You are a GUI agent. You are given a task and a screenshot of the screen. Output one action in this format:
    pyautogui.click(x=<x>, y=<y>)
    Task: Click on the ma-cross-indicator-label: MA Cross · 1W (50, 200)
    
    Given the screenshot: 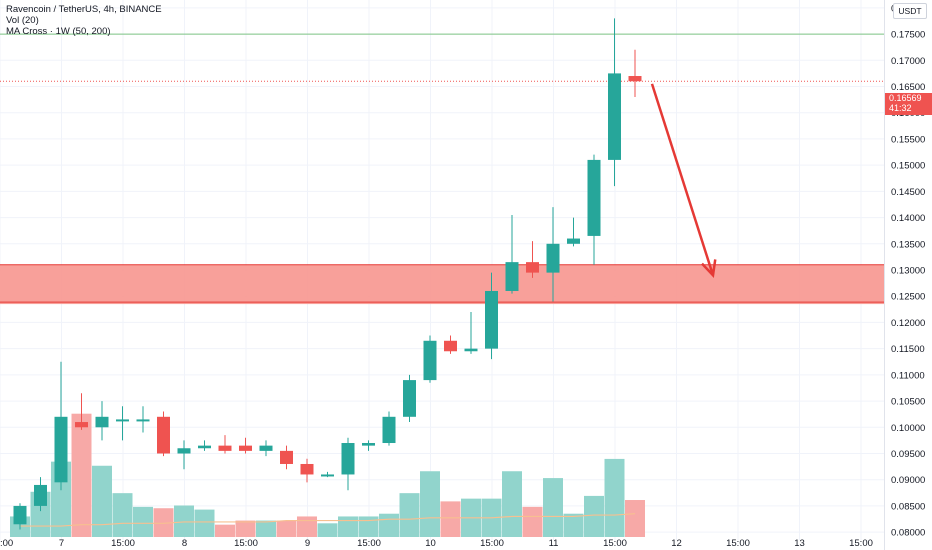 What is the action you would take?
    pyautogui.click(x=58, y=31)
    